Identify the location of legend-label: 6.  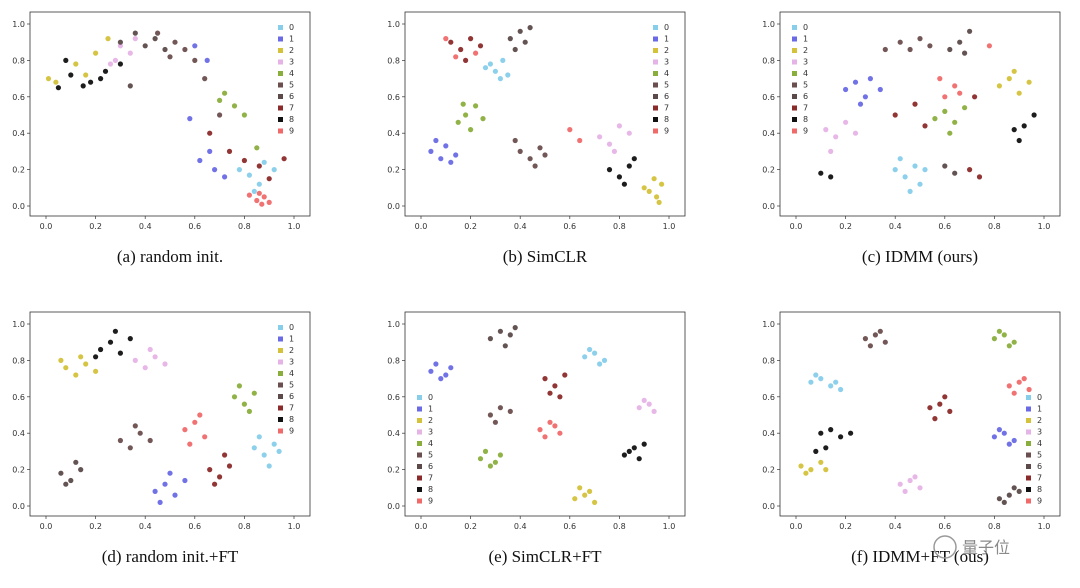
(1039, 466).